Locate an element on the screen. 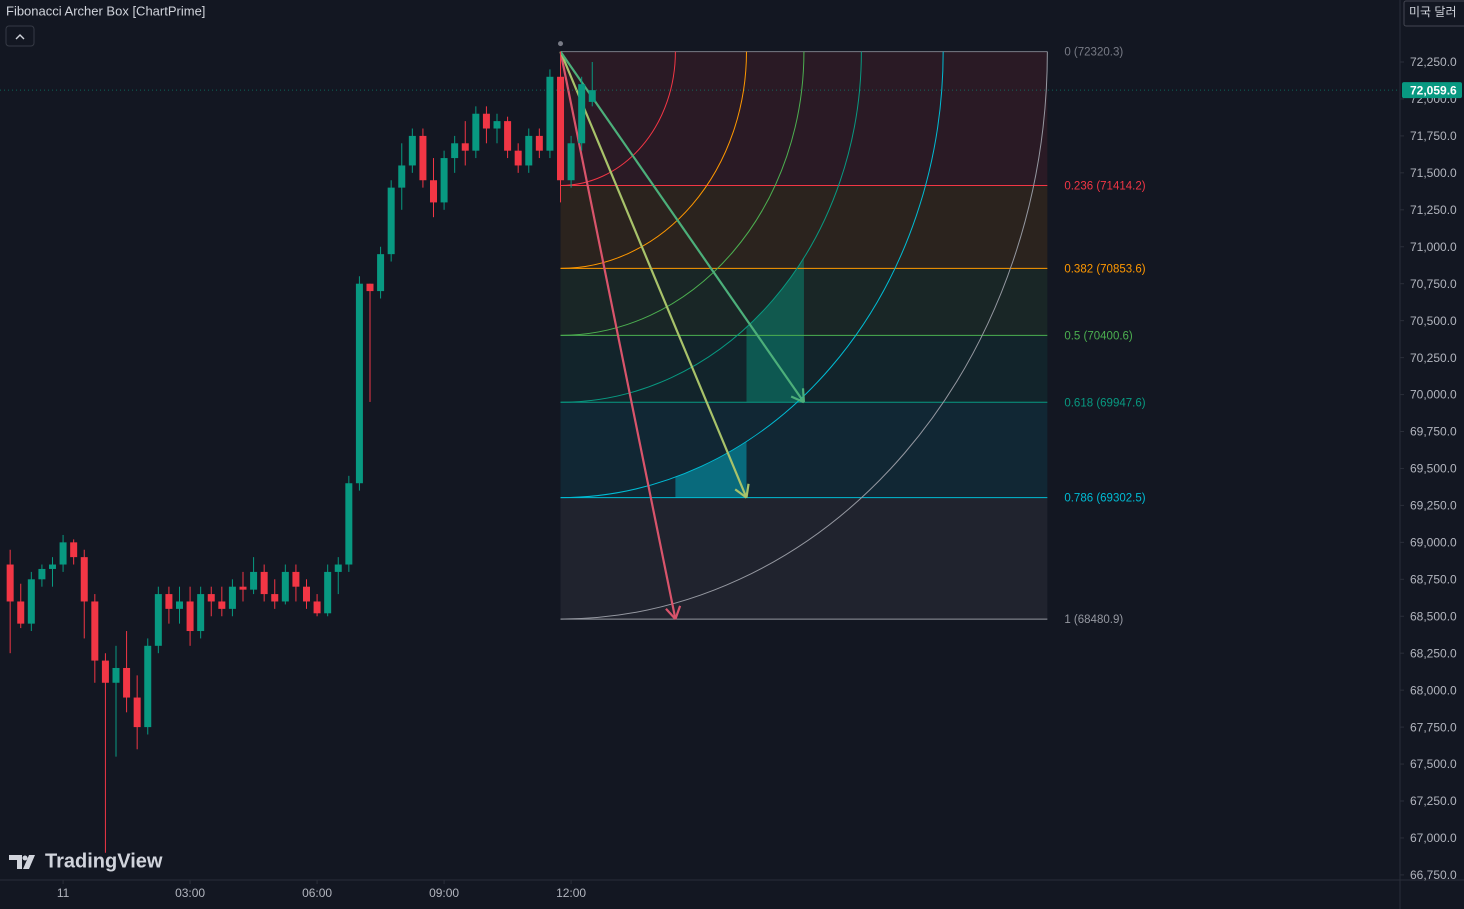 This screenshot has width=1464, height=909. chart-title: Fibonacci Archer Box [ChartPrime] is located at coordinates (105, 10).